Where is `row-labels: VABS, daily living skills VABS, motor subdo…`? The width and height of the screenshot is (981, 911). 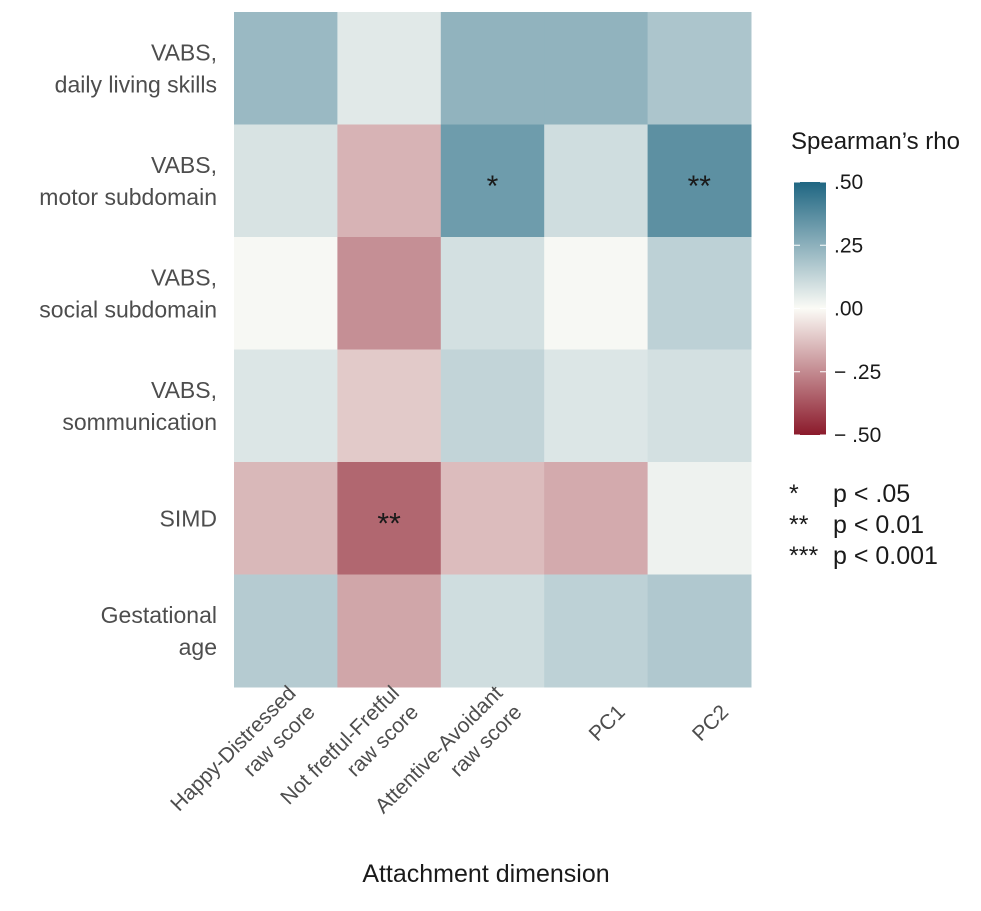 row-labels: VABS, daily living skills VABS, motor subdo… is located at coordinates (128, 349).